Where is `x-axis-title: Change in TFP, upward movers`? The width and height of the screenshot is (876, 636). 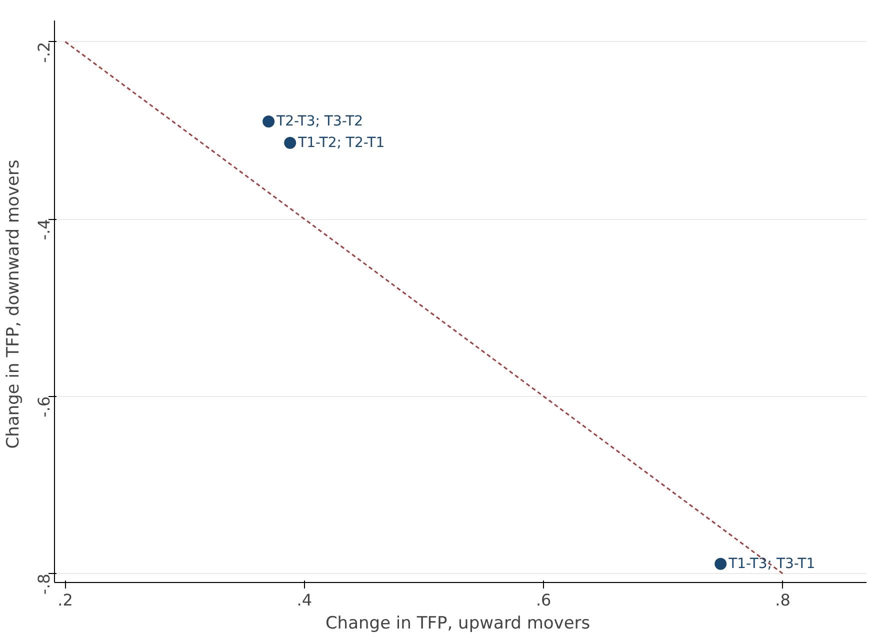
x-axis-title: Change in TFP, upward movers is located at coordinates (457, 624).